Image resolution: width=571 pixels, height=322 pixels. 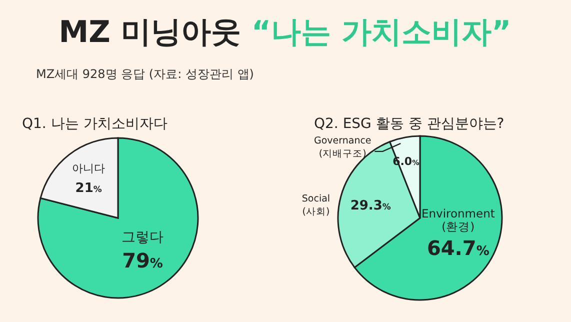 What do you see at coordinates (458, 248) in the screenshot?
I see `data-label: 64.7%` at bounding box center [458, 248].